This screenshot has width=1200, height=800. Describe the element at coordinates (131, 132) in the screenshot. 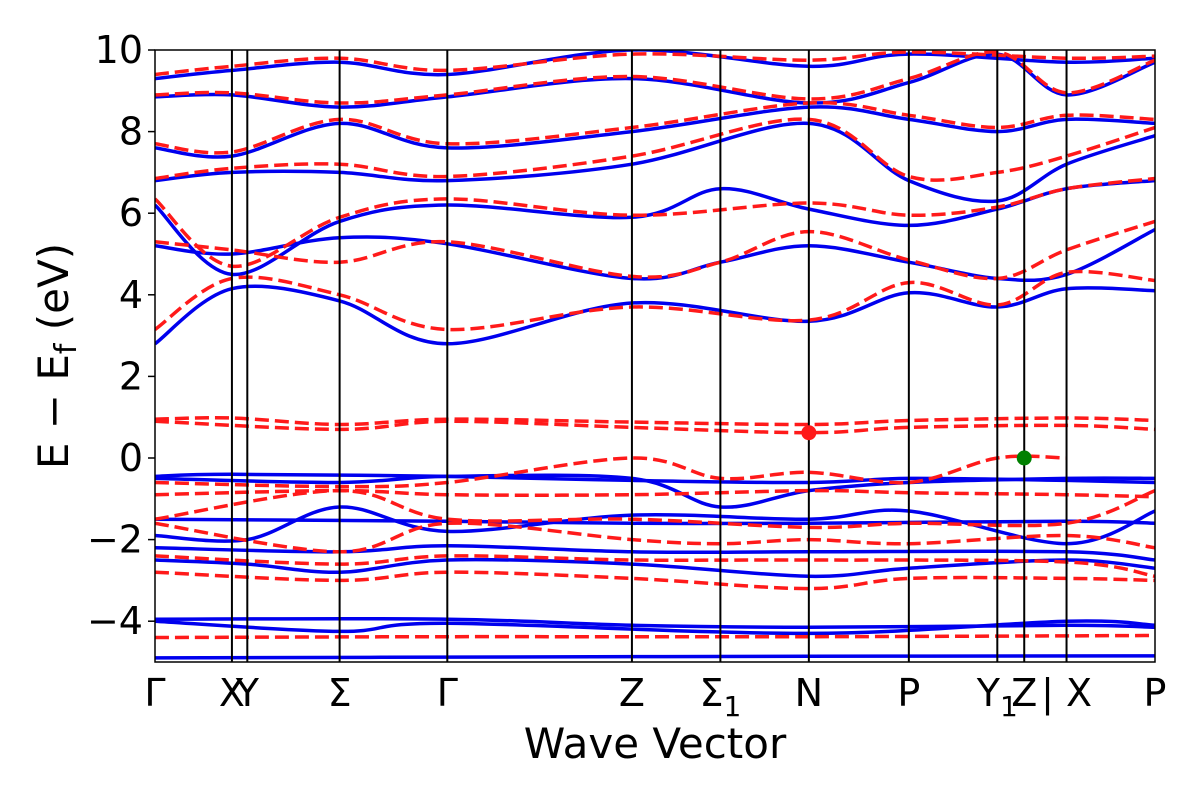

I see `y-tick-label: 8` at that location.